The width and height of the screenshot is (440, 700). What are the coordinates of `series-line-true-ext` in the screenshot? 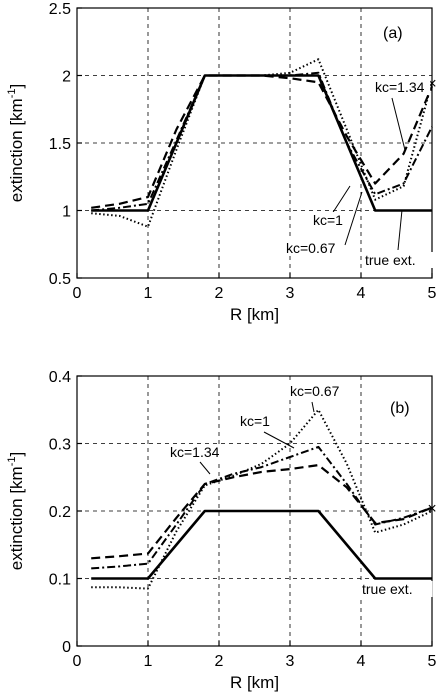 It's located at (261, 544).